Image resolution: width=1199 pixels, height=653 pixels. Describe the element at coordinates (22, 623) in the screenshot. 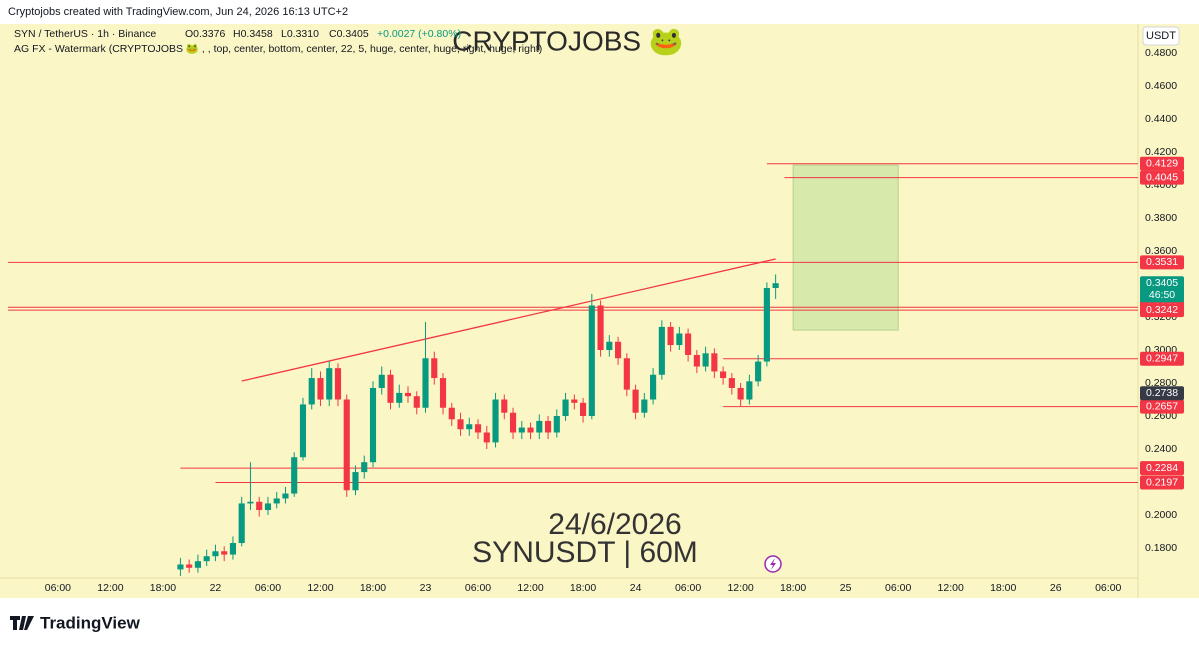

I see `logo-mark` at that location.